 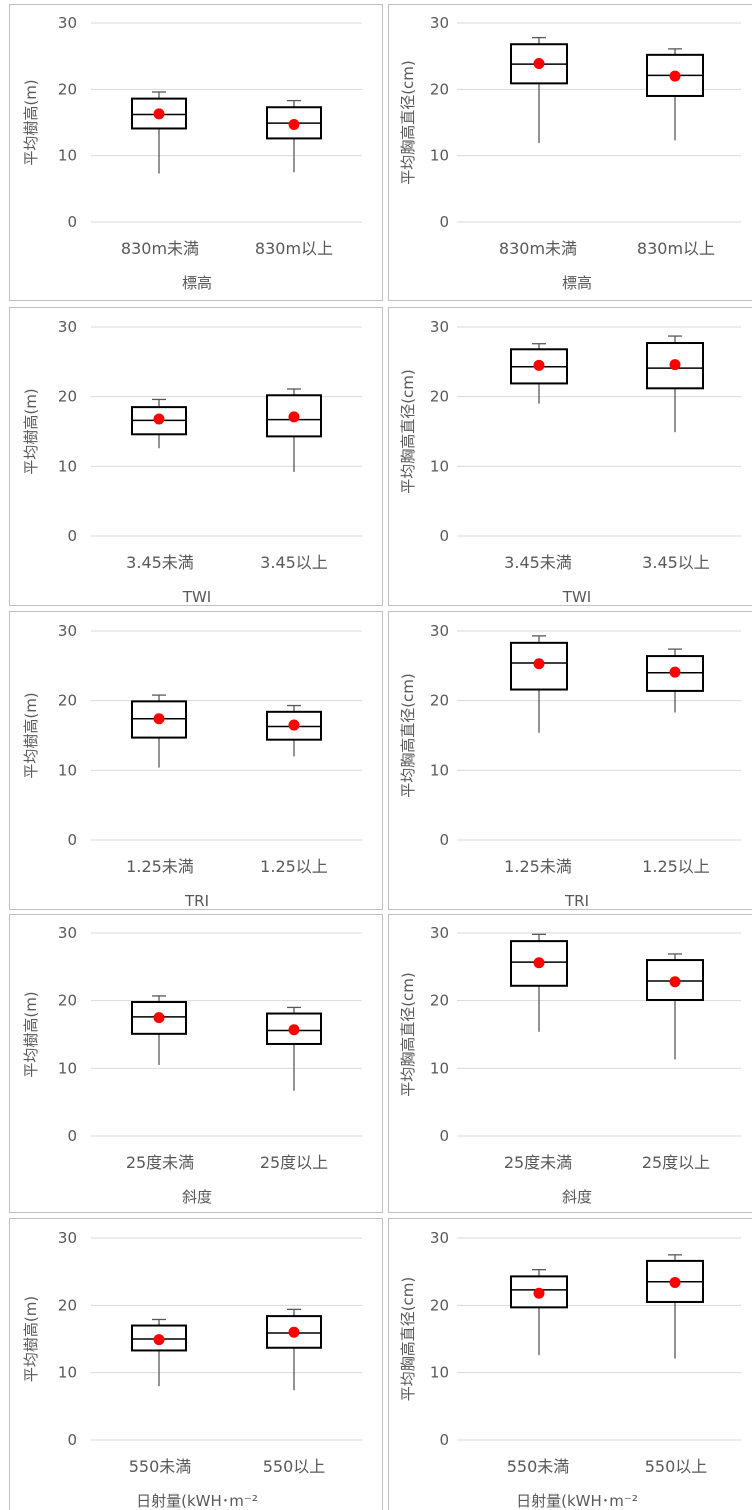 What do you see at coordinates (196, 760) in the screenshot?
I see `chart-panel: 0 10 20 30 平均樹高(m) 1.25未満 1.25以上 TRI` at bounding box center [196, 760].